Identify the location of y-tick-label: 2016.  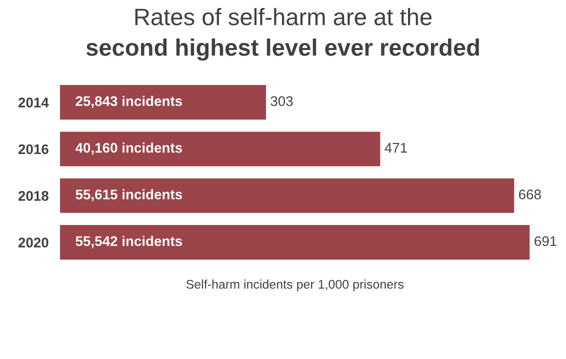
(33, 149).